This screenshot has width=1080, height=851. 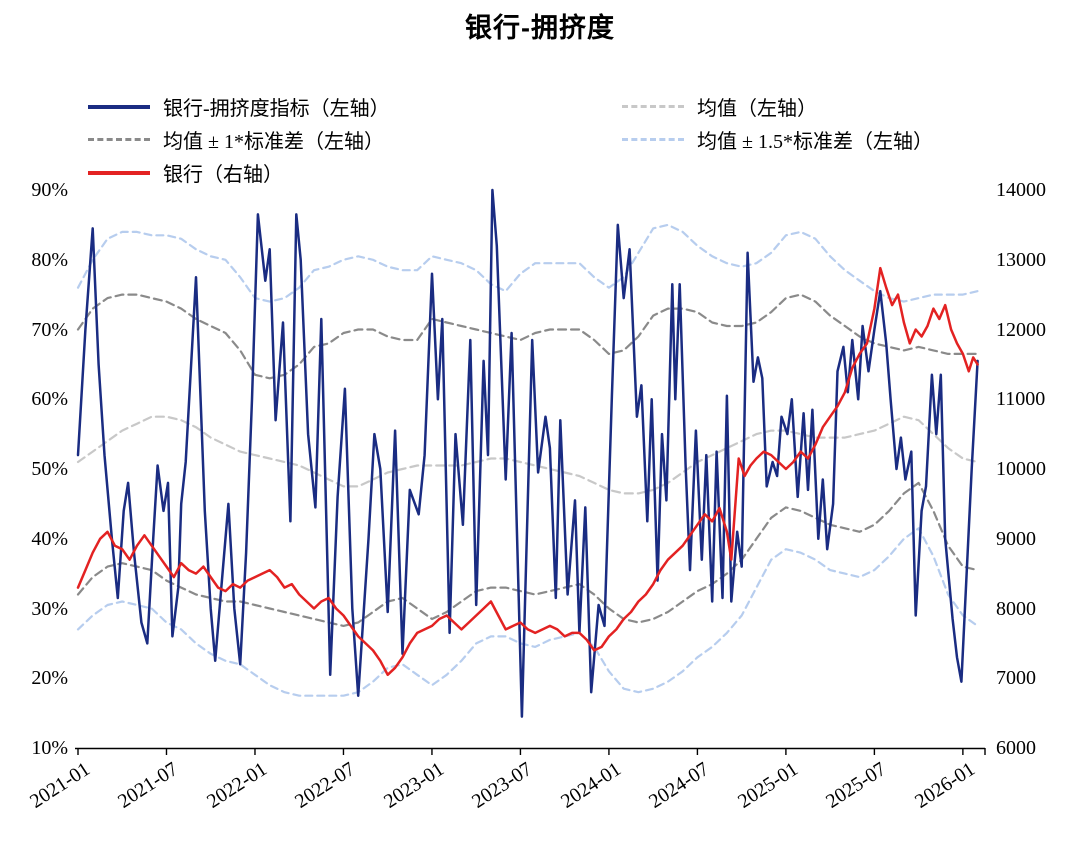 I want to click on legend-item: 银行（右轴）, so click(x=239, y=172).